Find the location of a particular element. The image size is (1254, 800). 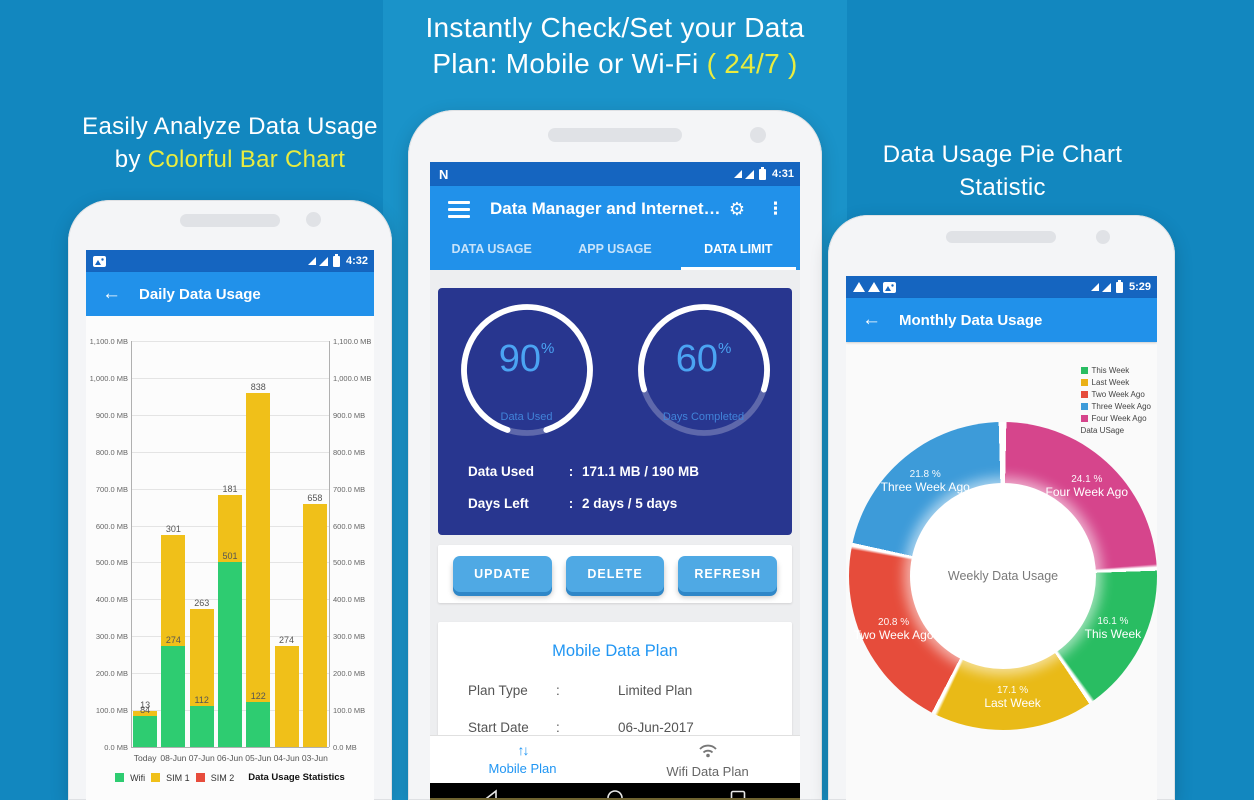

delete-button: DELETE is located at coordinates (615, 574).